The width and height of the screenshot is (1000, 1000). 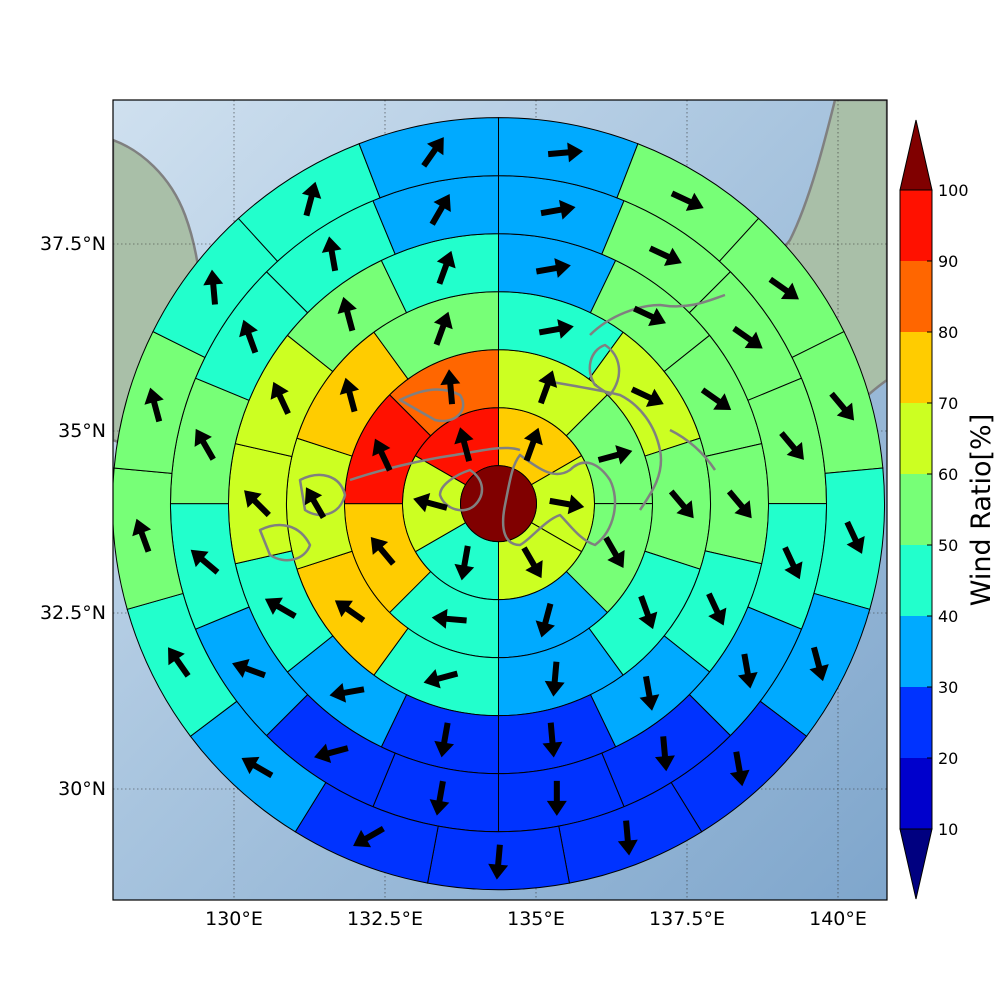 I want to click on x-tick-label: 137.5°E, so click(x=687, y=919).